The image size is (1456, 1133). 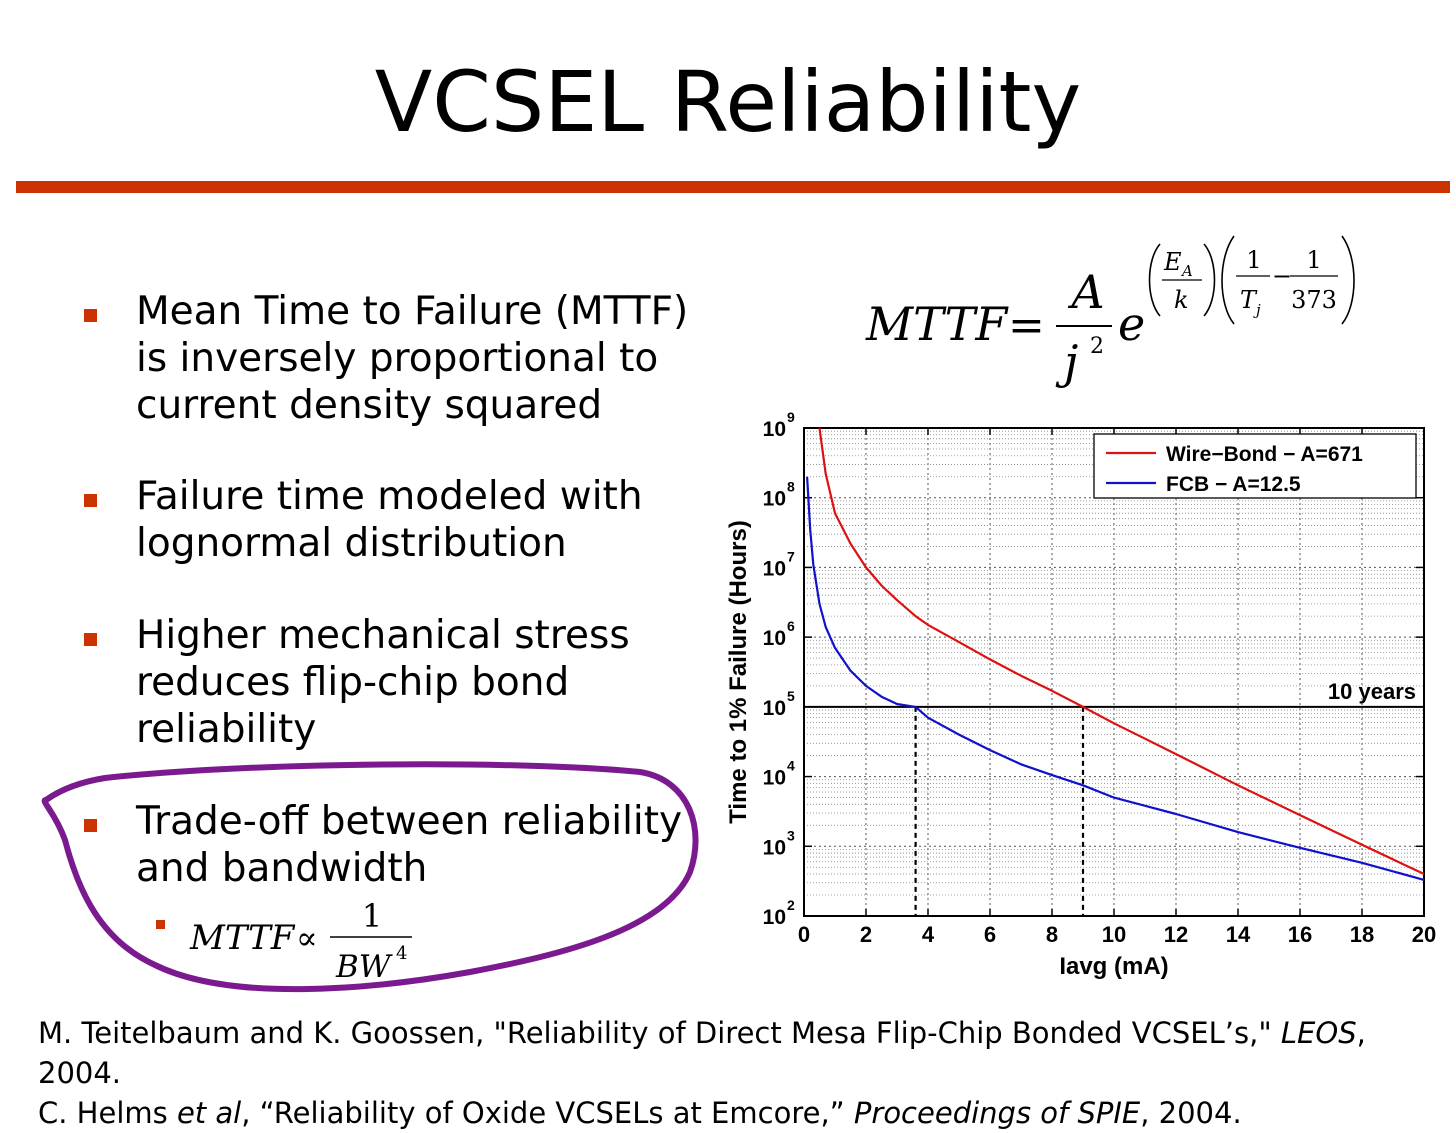 What do you see at coordinates (990, 934) in the screenshot?
I see `x-tick-label: 6` at bounding box center [990, 934].